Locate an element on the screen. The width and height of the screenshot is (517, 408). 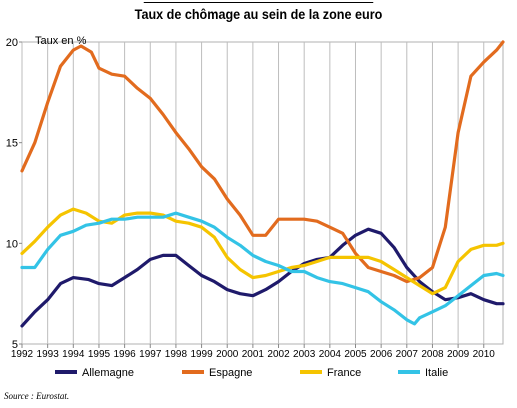
y-tick-label: 10 is located at coordinates (12, 244).